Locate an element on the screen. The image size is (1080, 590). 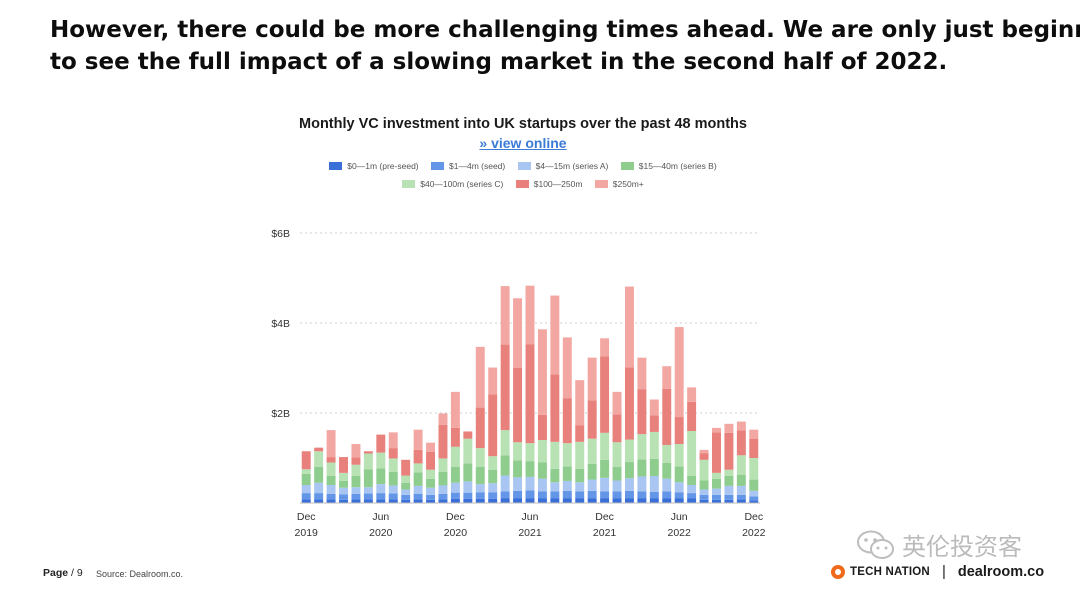
source-note: Source: Dealroom.co. is located at coordinates (140, 574).